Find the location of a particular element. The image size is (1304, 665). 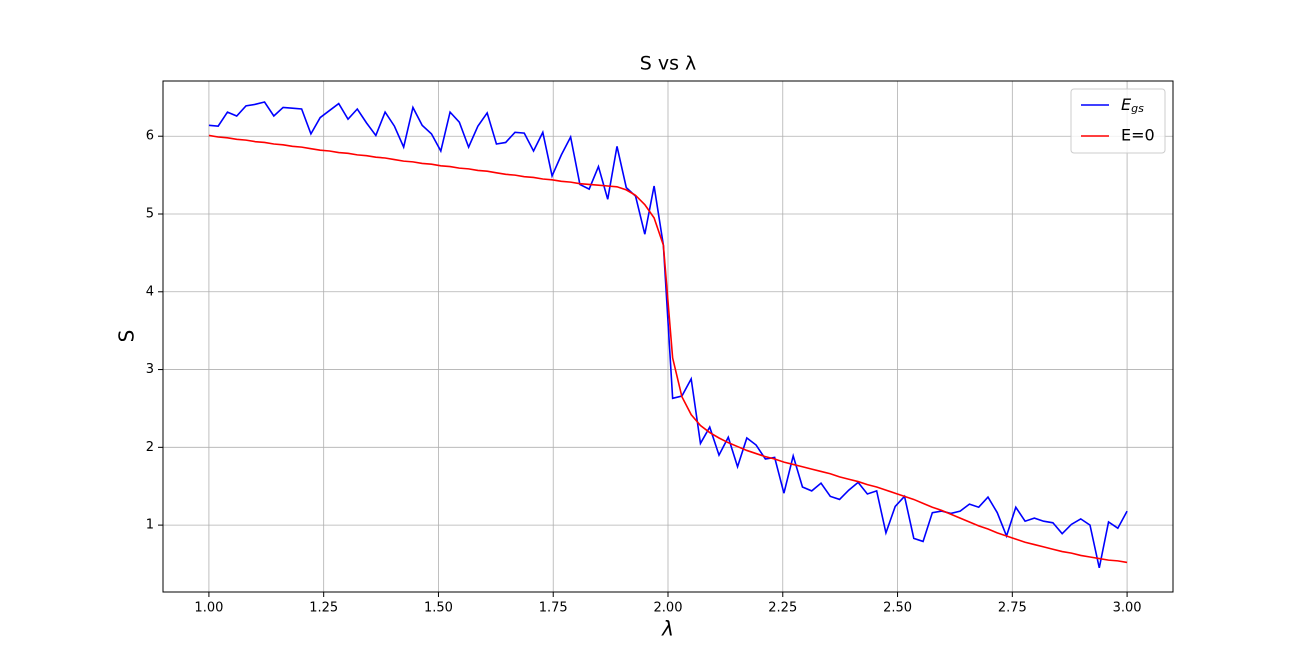

legend-label: E=0 is located at coordinates (1138, 135).